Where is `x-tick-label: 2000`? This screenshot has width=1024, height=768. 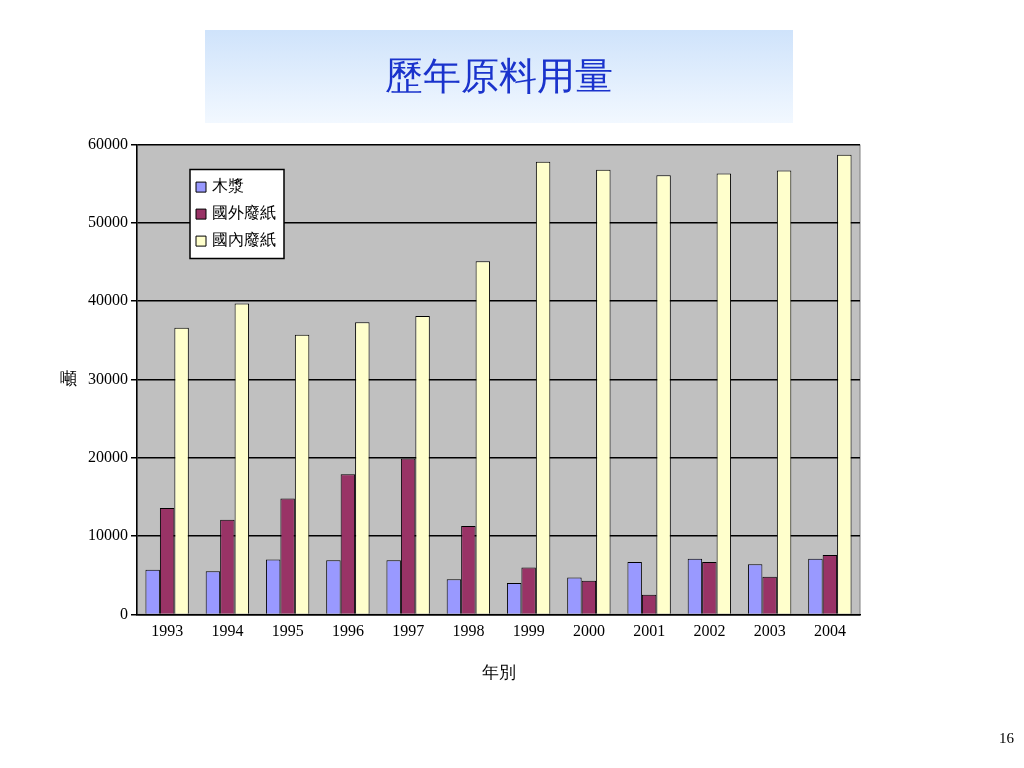 x-tick-label: 2000 is located at coordinates (588, 631).